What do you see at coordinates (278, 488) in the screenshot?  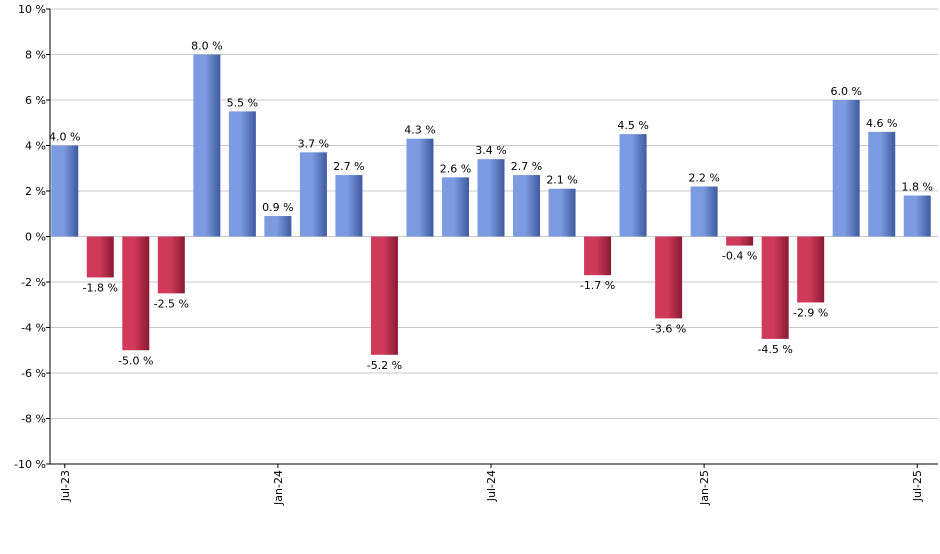 I see `x-tick-label: Jan-24` at bounding box center [278, 488].